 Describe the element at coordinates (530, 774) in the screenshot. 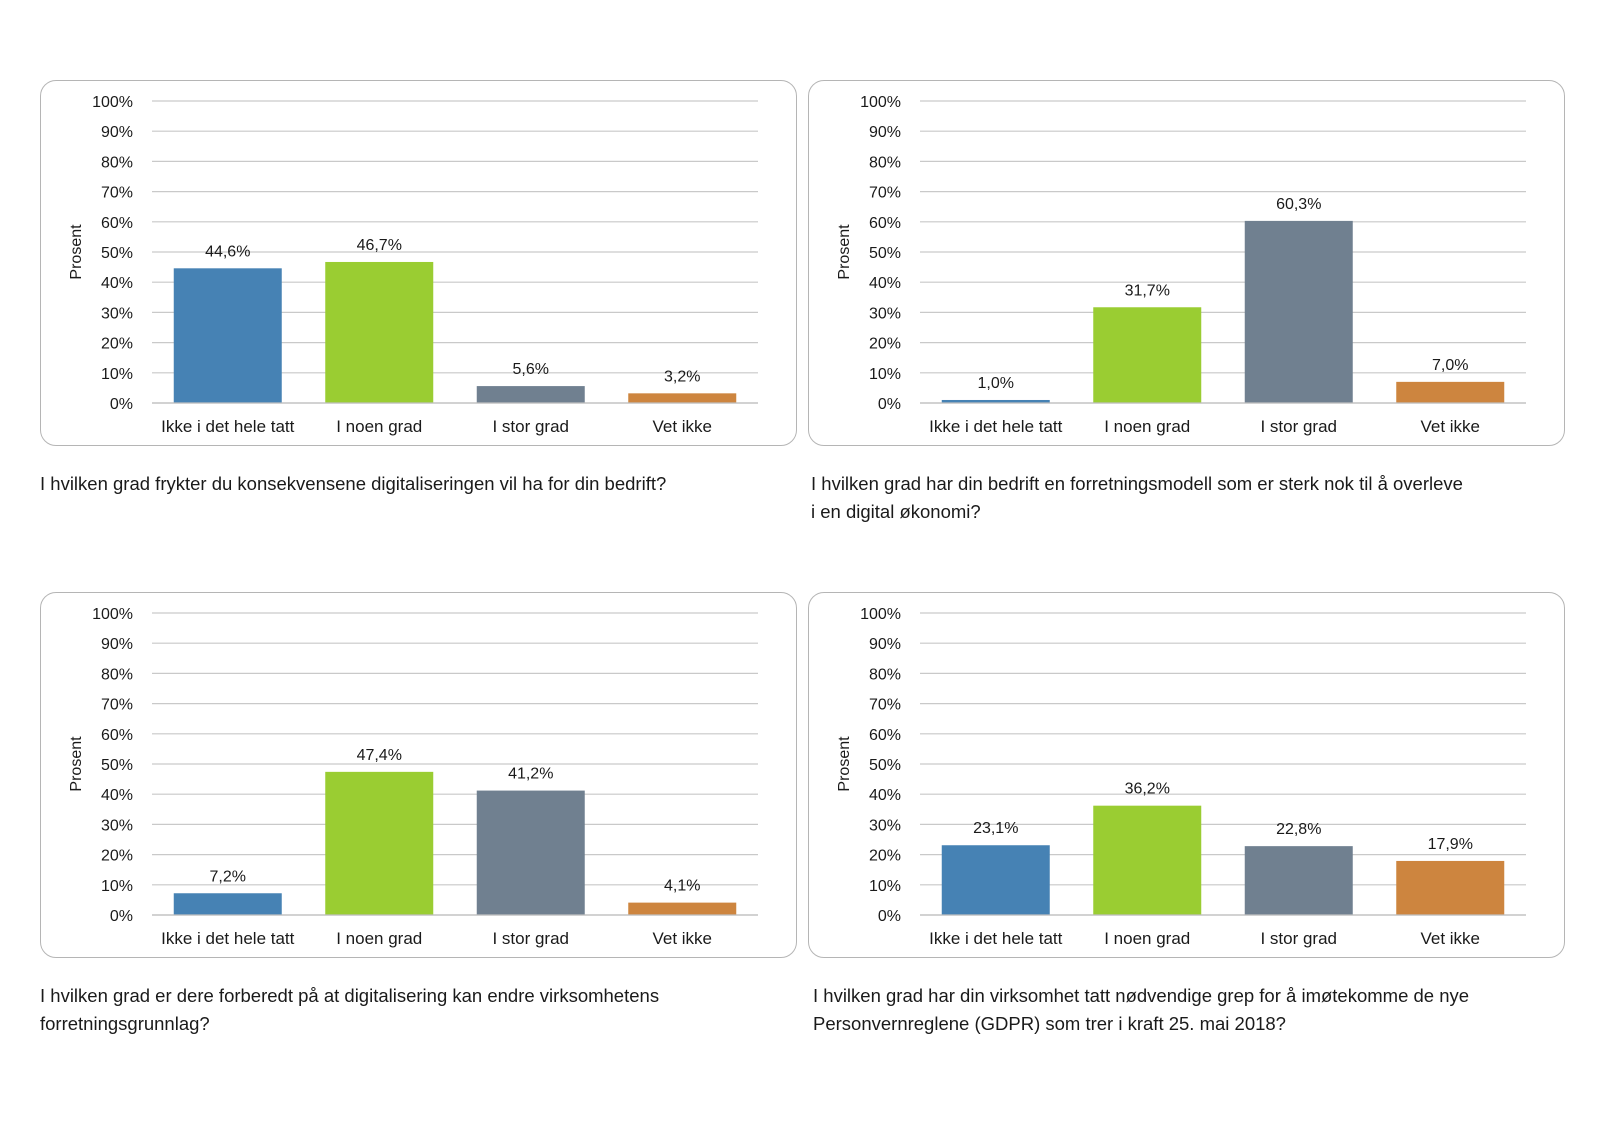

I see `data-label: 41,2%` at that location.